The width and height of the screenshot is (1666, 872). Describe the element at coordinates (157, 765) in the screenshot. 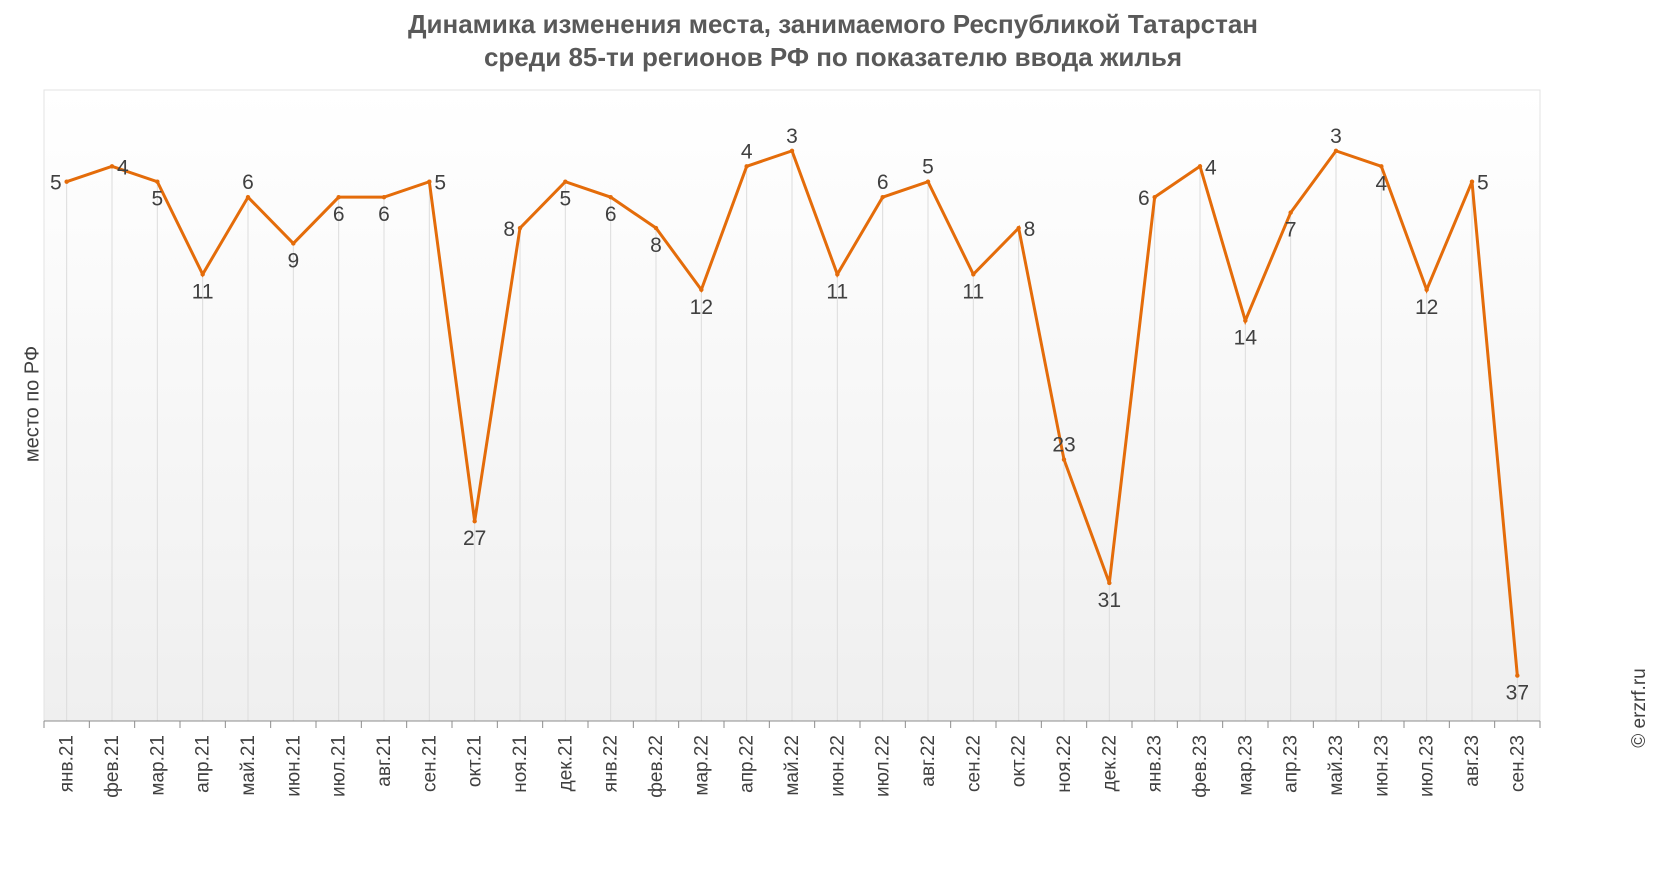

I see `x-tick-label: мар.21` at that location.